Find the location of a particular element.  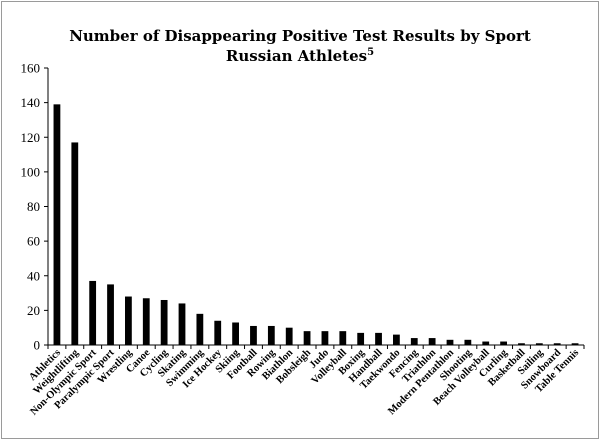

y-tick-label: 160 is located at coordinates (31, 68).